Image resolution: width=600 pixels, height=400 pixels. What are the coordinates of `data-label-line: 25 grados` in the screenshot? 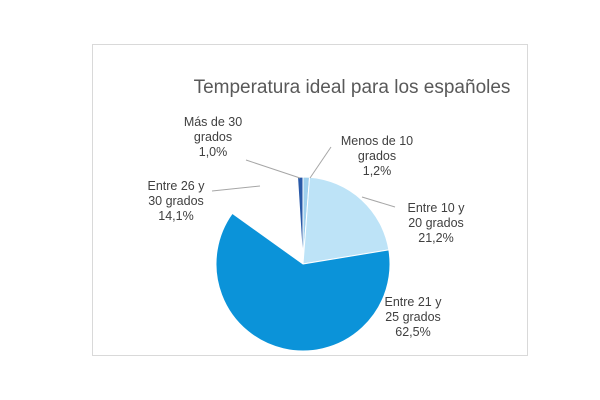 It's located at (413, 317).